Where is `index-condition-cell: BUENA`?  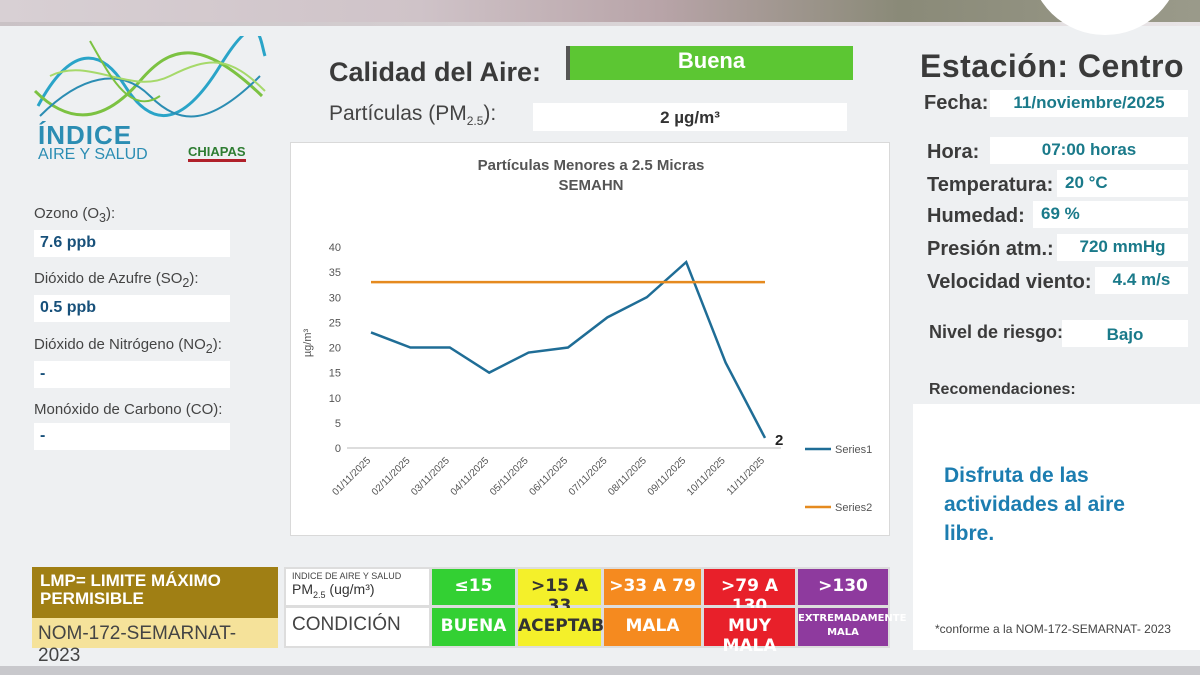 index-condition-cell: BUENA is located at coordinates (473, 627).